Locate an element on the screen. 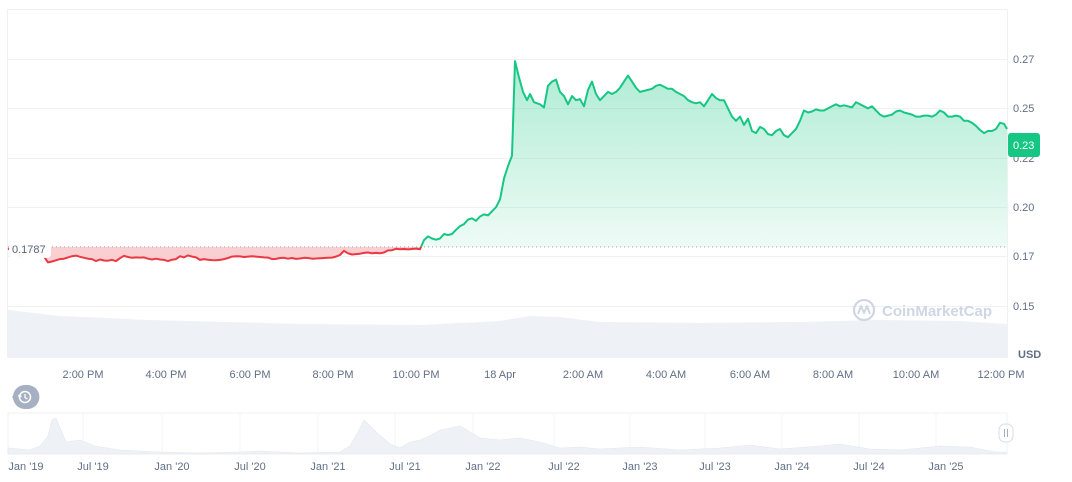  down-line is located at coordinates (215, 255).